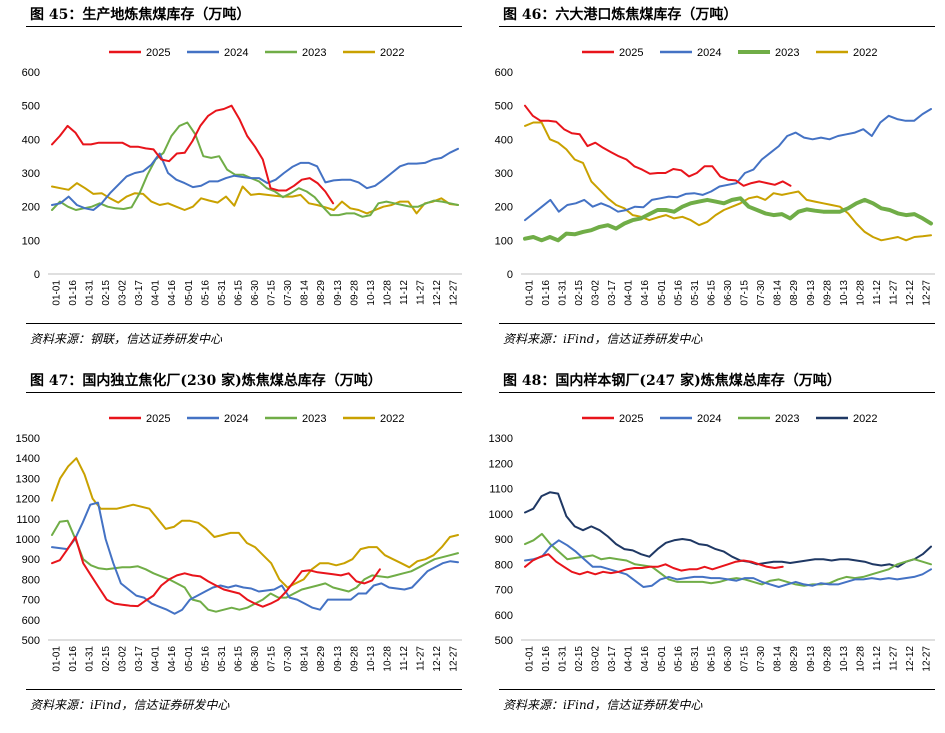 This screenshot has width=945, height=733. I want to click on x-tick-label: 10-13, so click(844, 293).